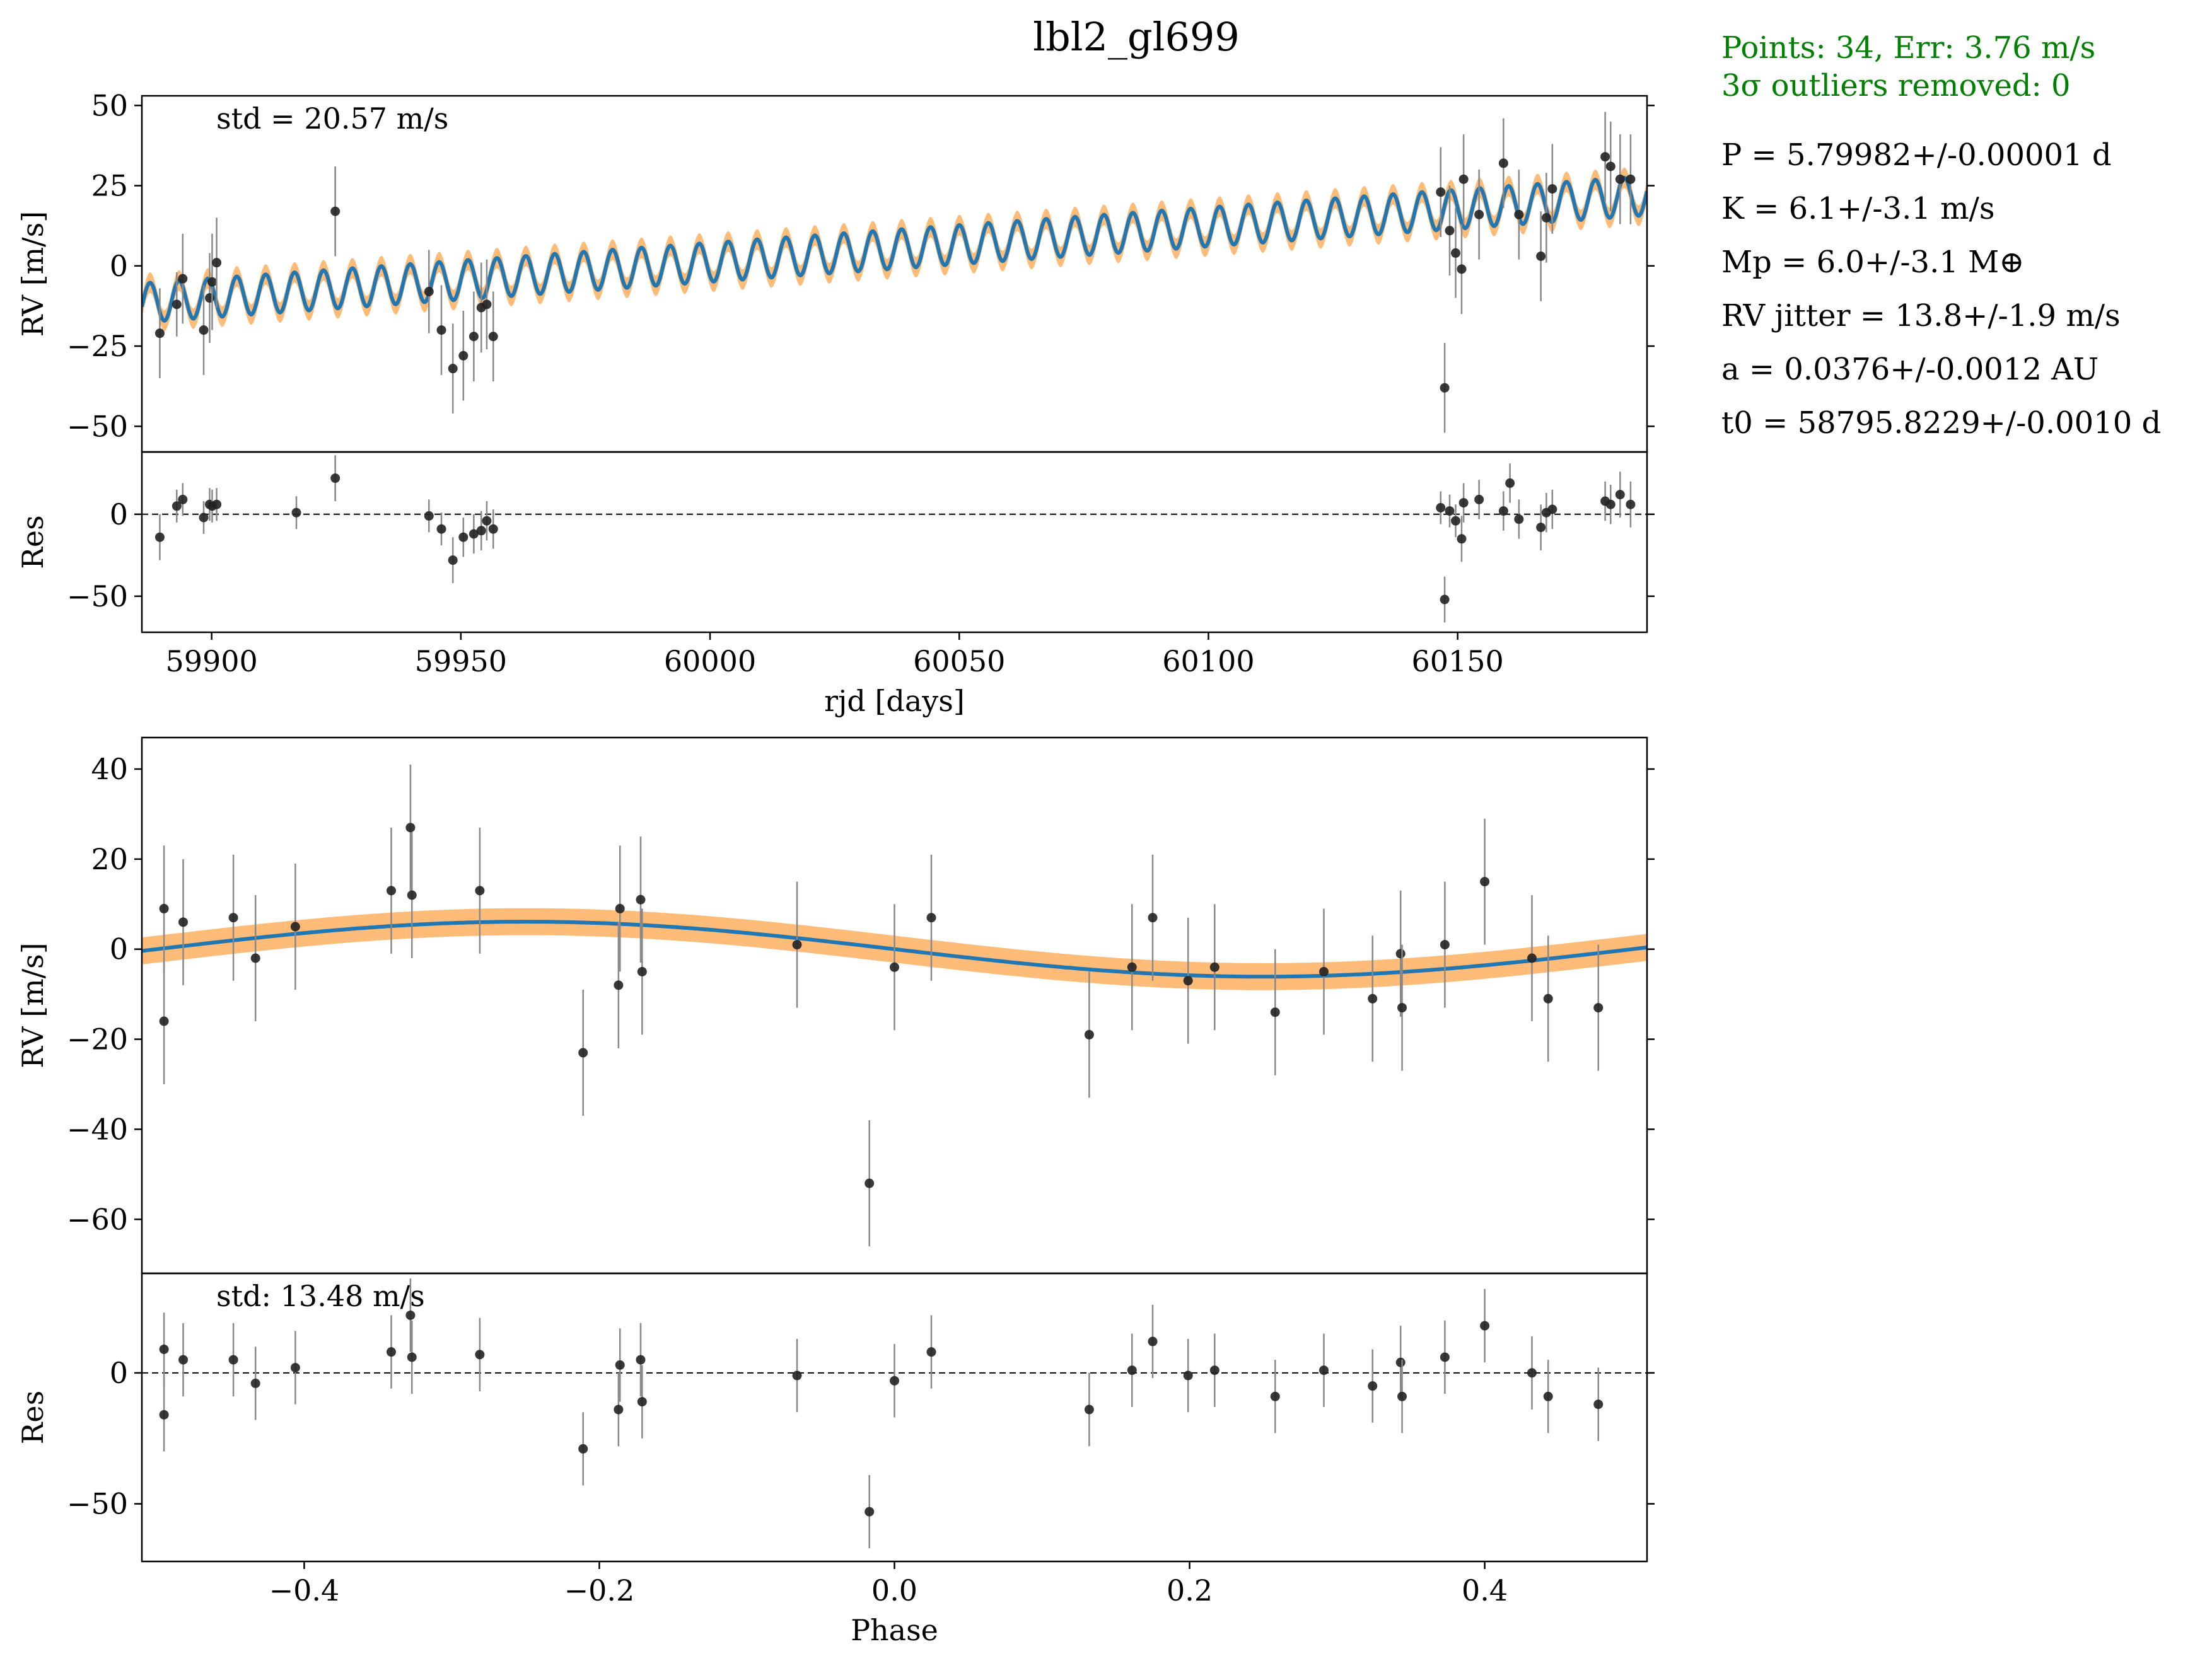 Image resolution: width=2212 pixels, height=1656 pixels. Describe the element at coordinates (332, 118) in the screenshot. I see `std-annotation: std = 20.57 m/s` at that location.